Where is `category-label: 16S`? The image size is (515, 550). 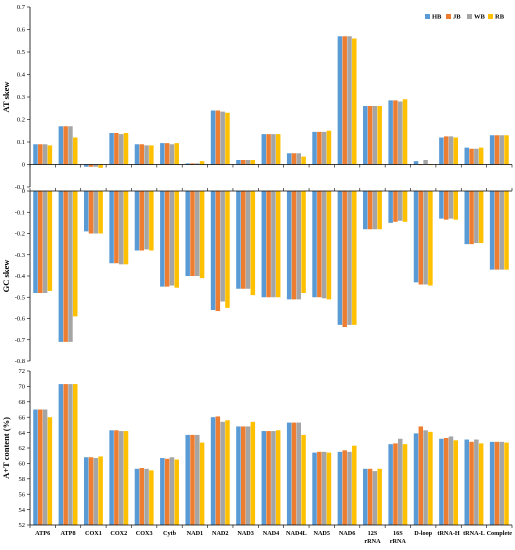 category-label: 16S is located at coordinates (398, 533).